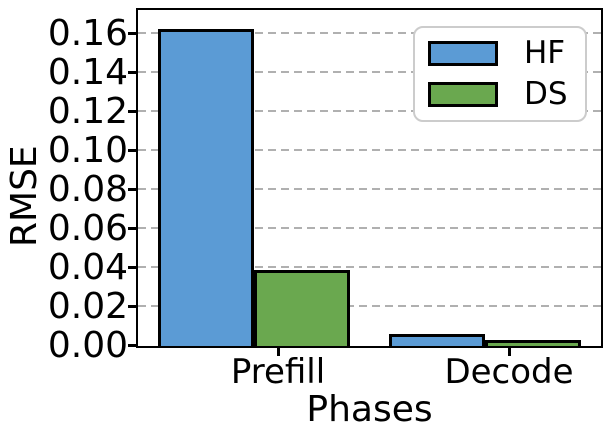  Describe the element at coordinates (463, 53) in the screenshot. I see `legend-swatch-hf-icon` at that location.